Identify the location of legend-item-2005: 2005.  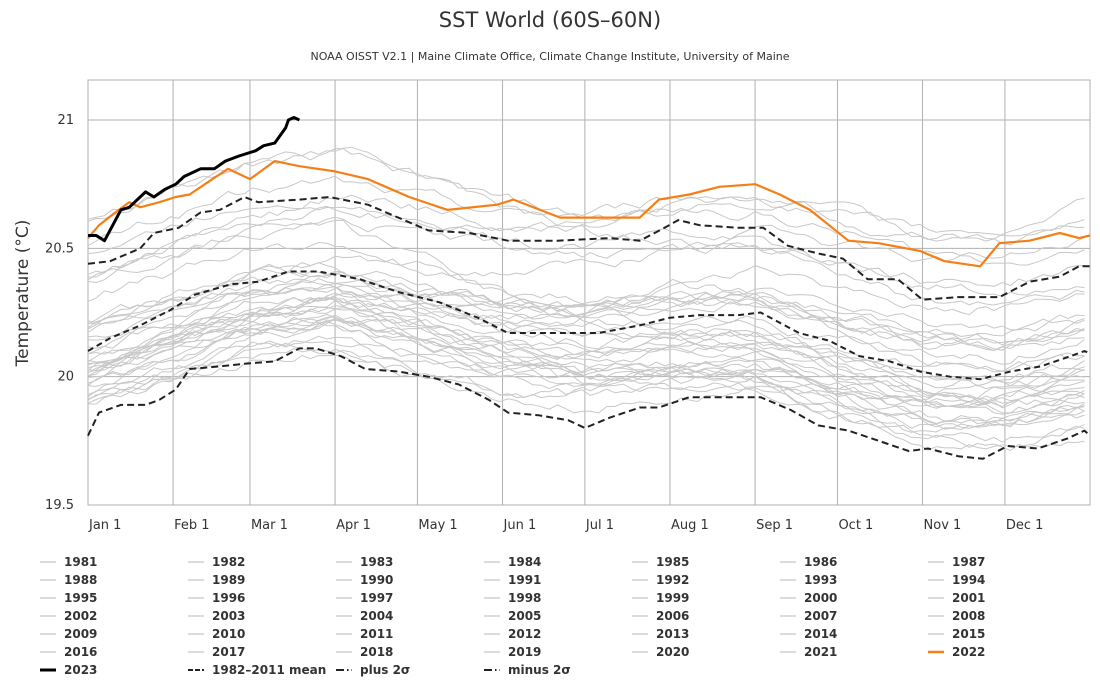
(512, 616).